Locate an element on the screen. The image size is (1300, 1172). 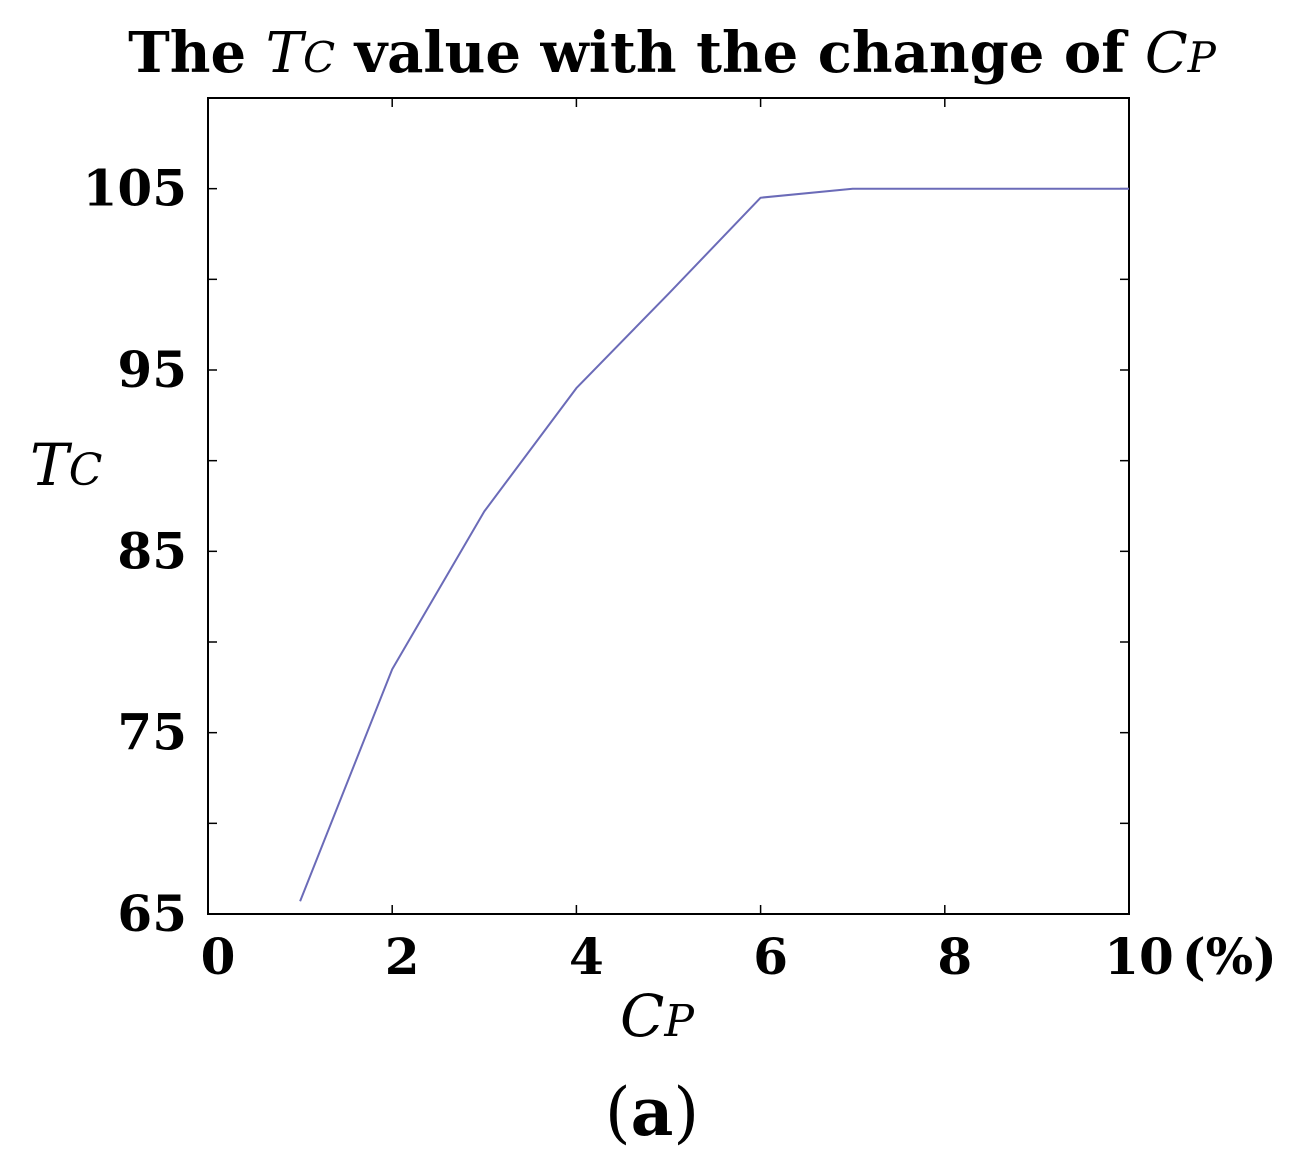
y-tick-label-4: 105 is located at coordinates (135, 188).